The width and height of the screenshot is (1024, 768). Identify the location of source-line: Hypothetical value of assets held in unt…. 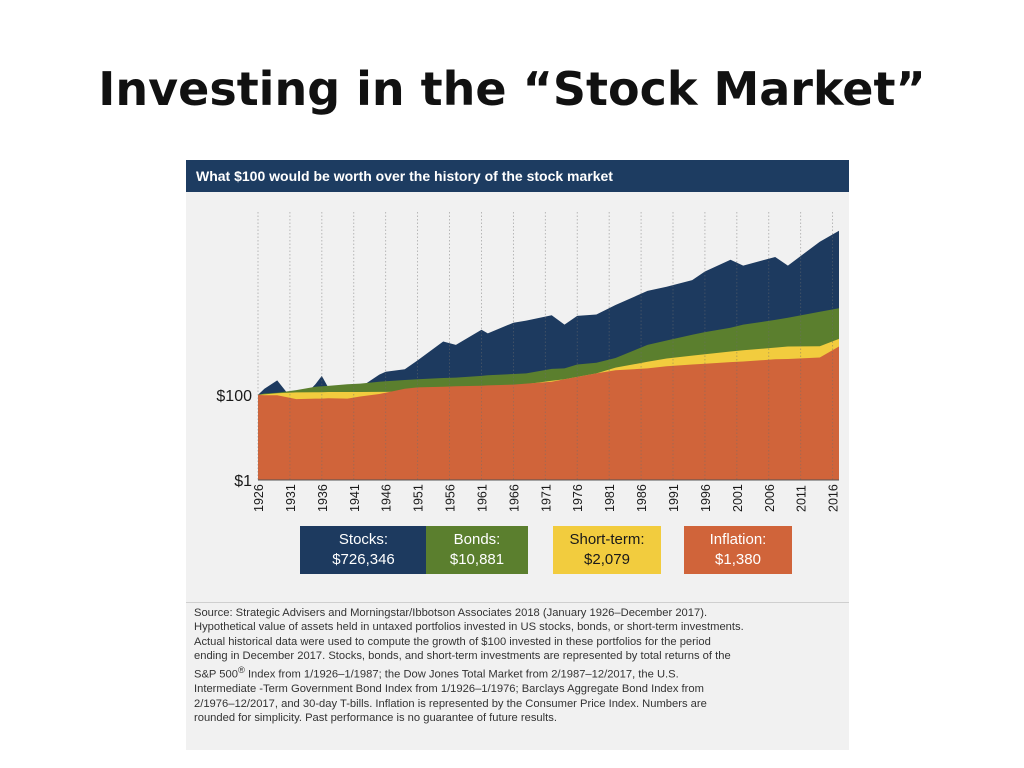
(469, 627).